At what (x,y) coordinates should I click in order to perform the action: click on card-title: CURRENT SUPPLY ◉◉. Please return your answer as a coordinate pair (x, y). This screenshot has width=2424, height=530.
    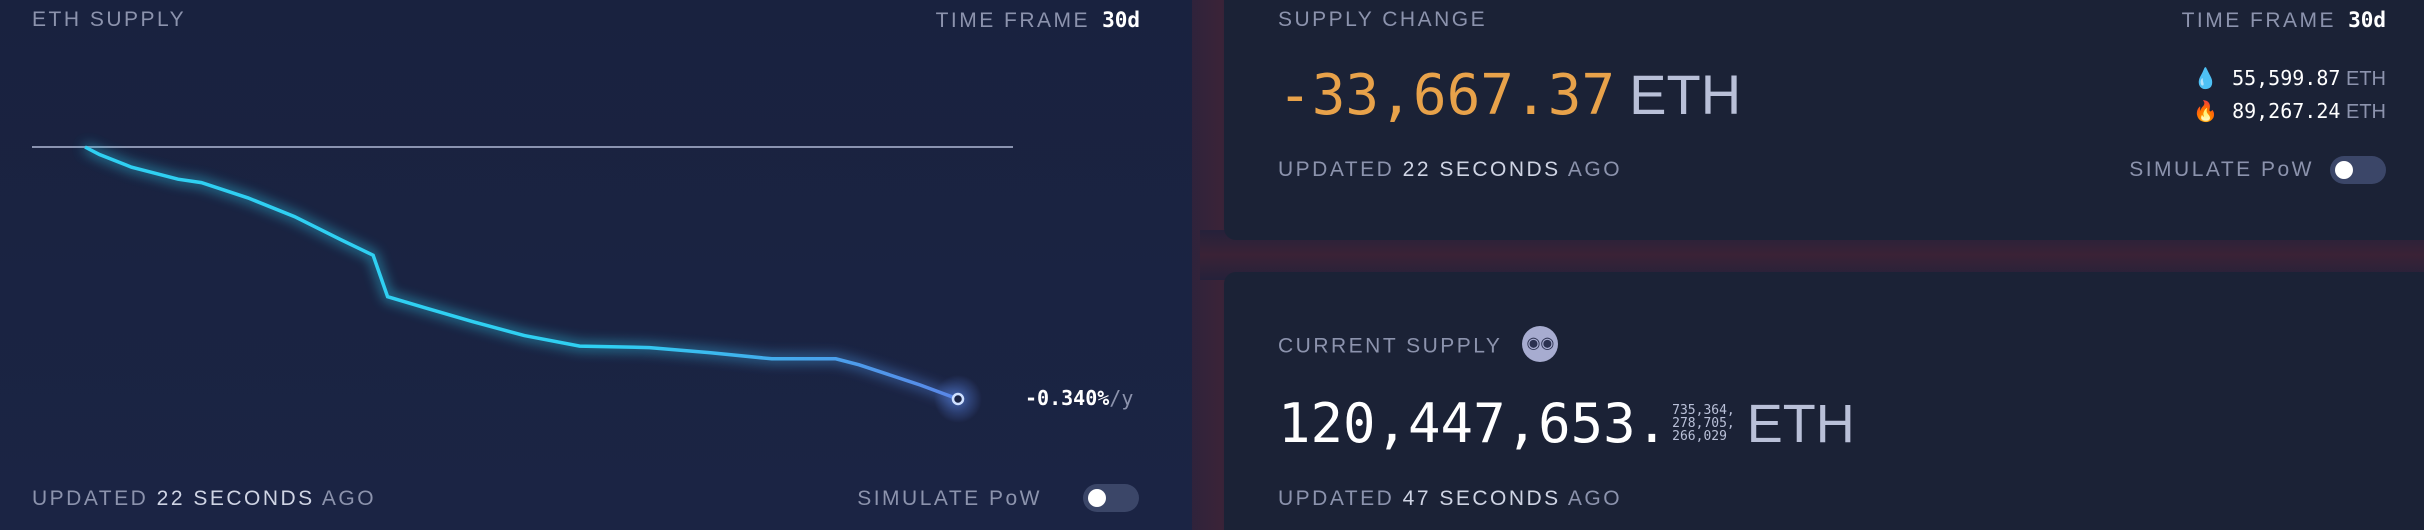
    Looking at the image, I should click on (1418, 345).